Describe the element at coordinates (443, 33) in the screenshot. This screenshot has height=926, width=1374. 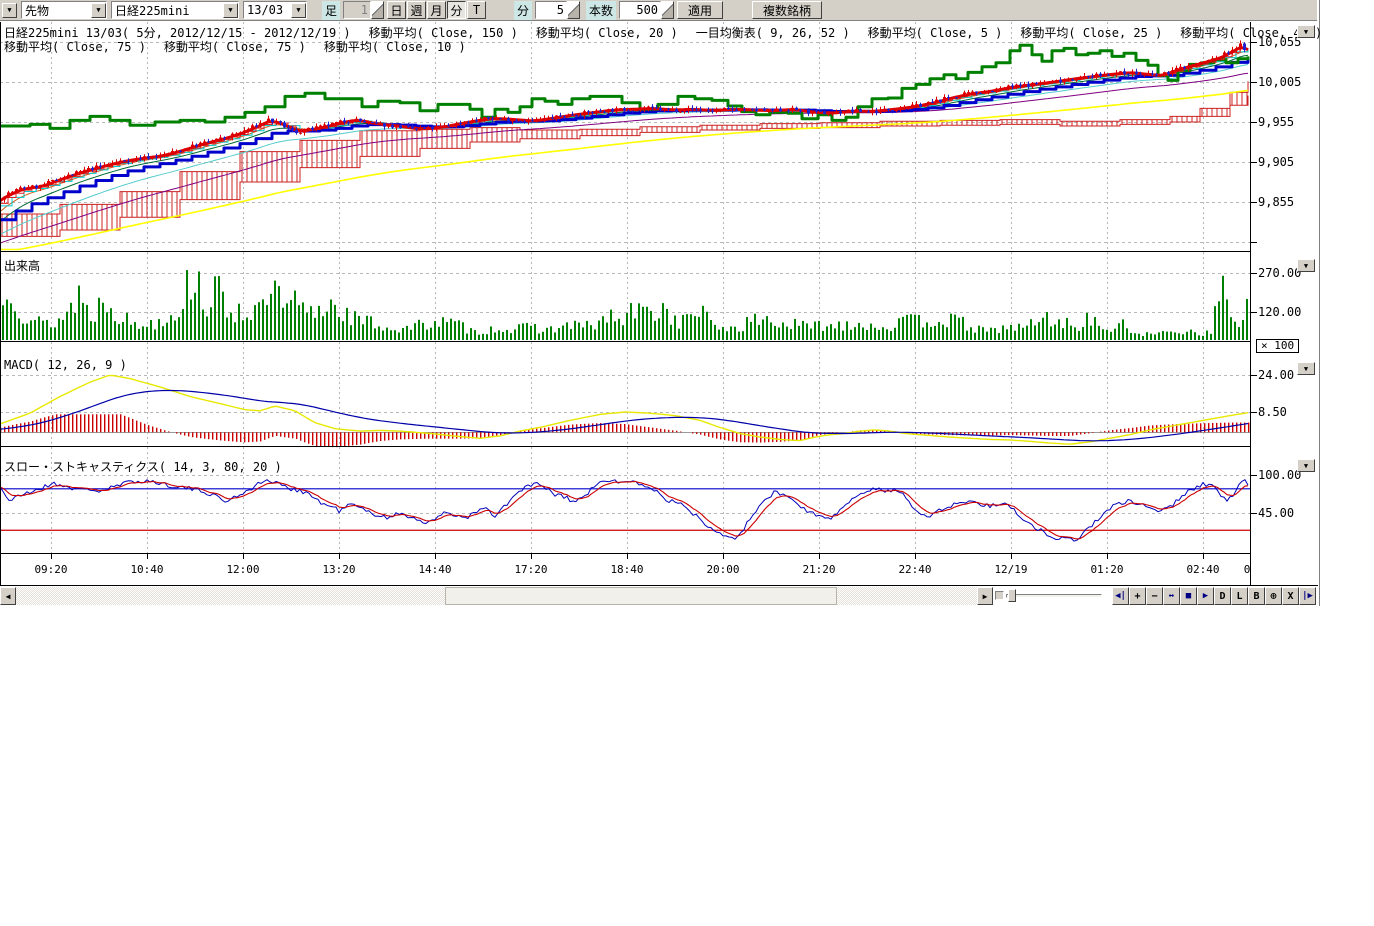
I see `legend-item: 移動平均( Close, 150 )` at that location.